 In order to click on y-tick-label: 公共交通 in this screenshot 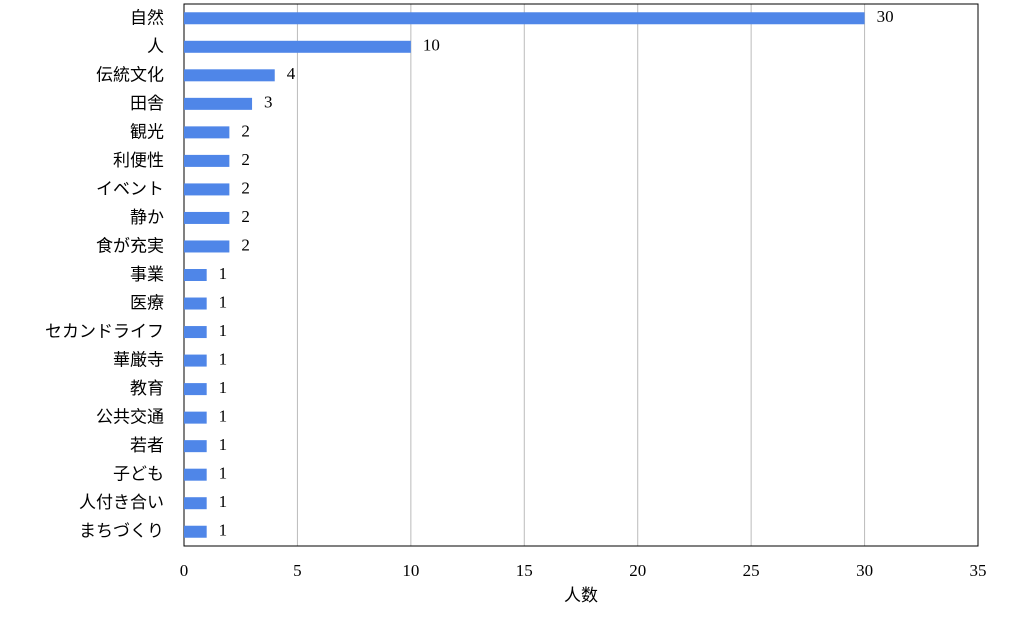, I will do `click(130, 418)`.